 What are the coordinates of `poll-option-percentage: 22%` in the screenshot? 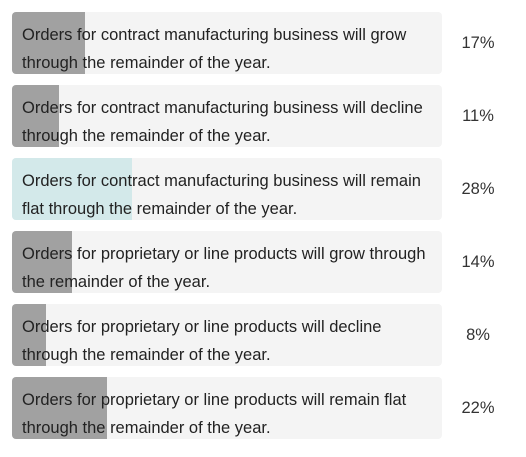 It's located at (478, 408).